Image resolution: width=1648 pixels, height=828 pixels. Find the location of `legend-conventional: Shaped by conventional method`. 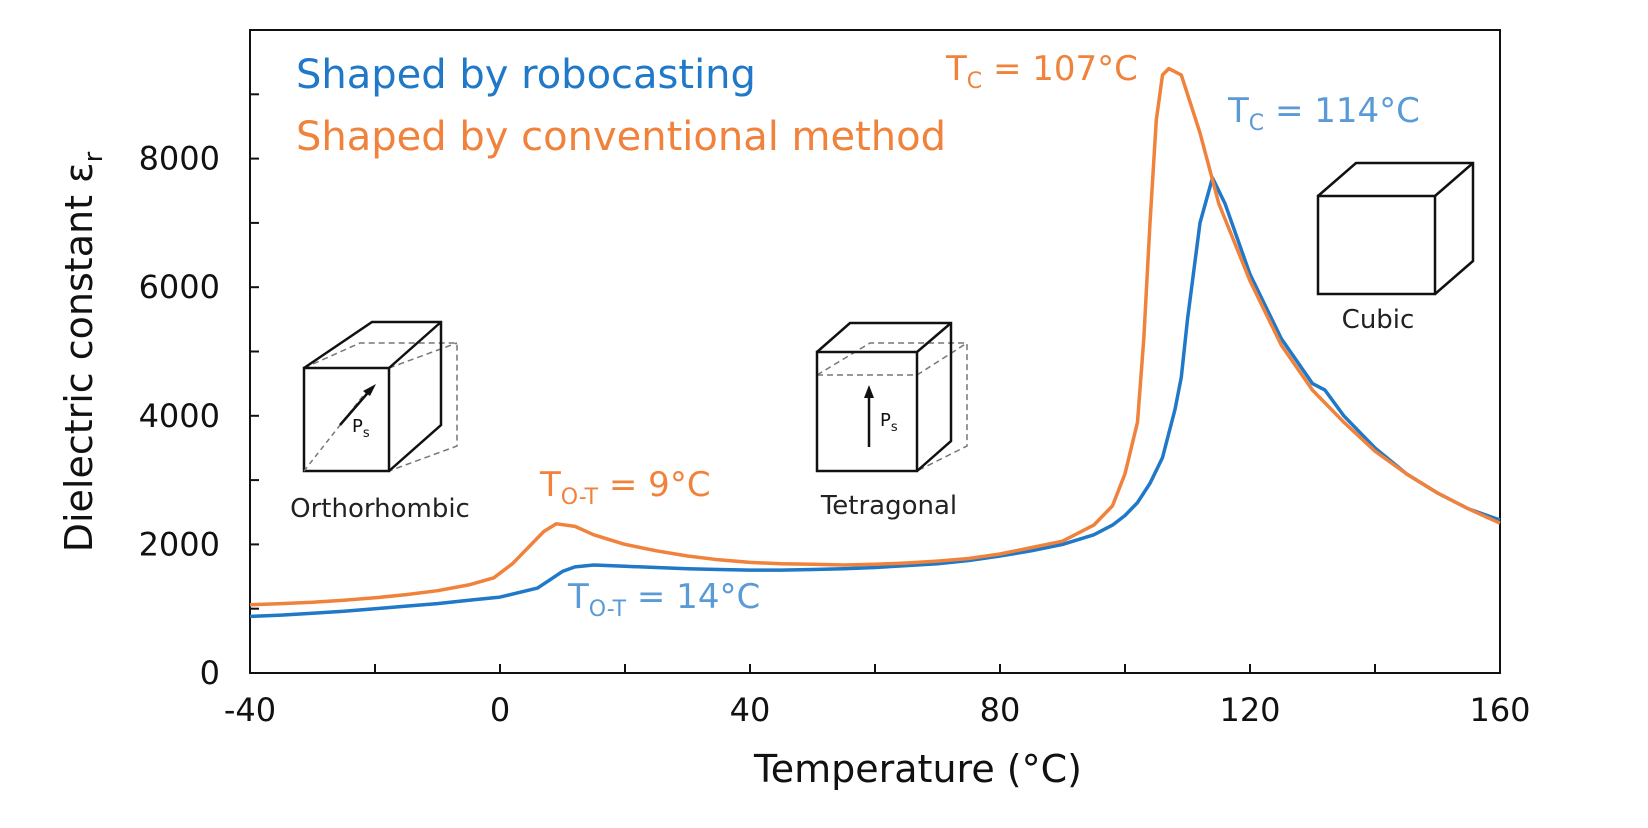

legend-conventional: Shaped by conventional method is located at coordinates (621, 137).